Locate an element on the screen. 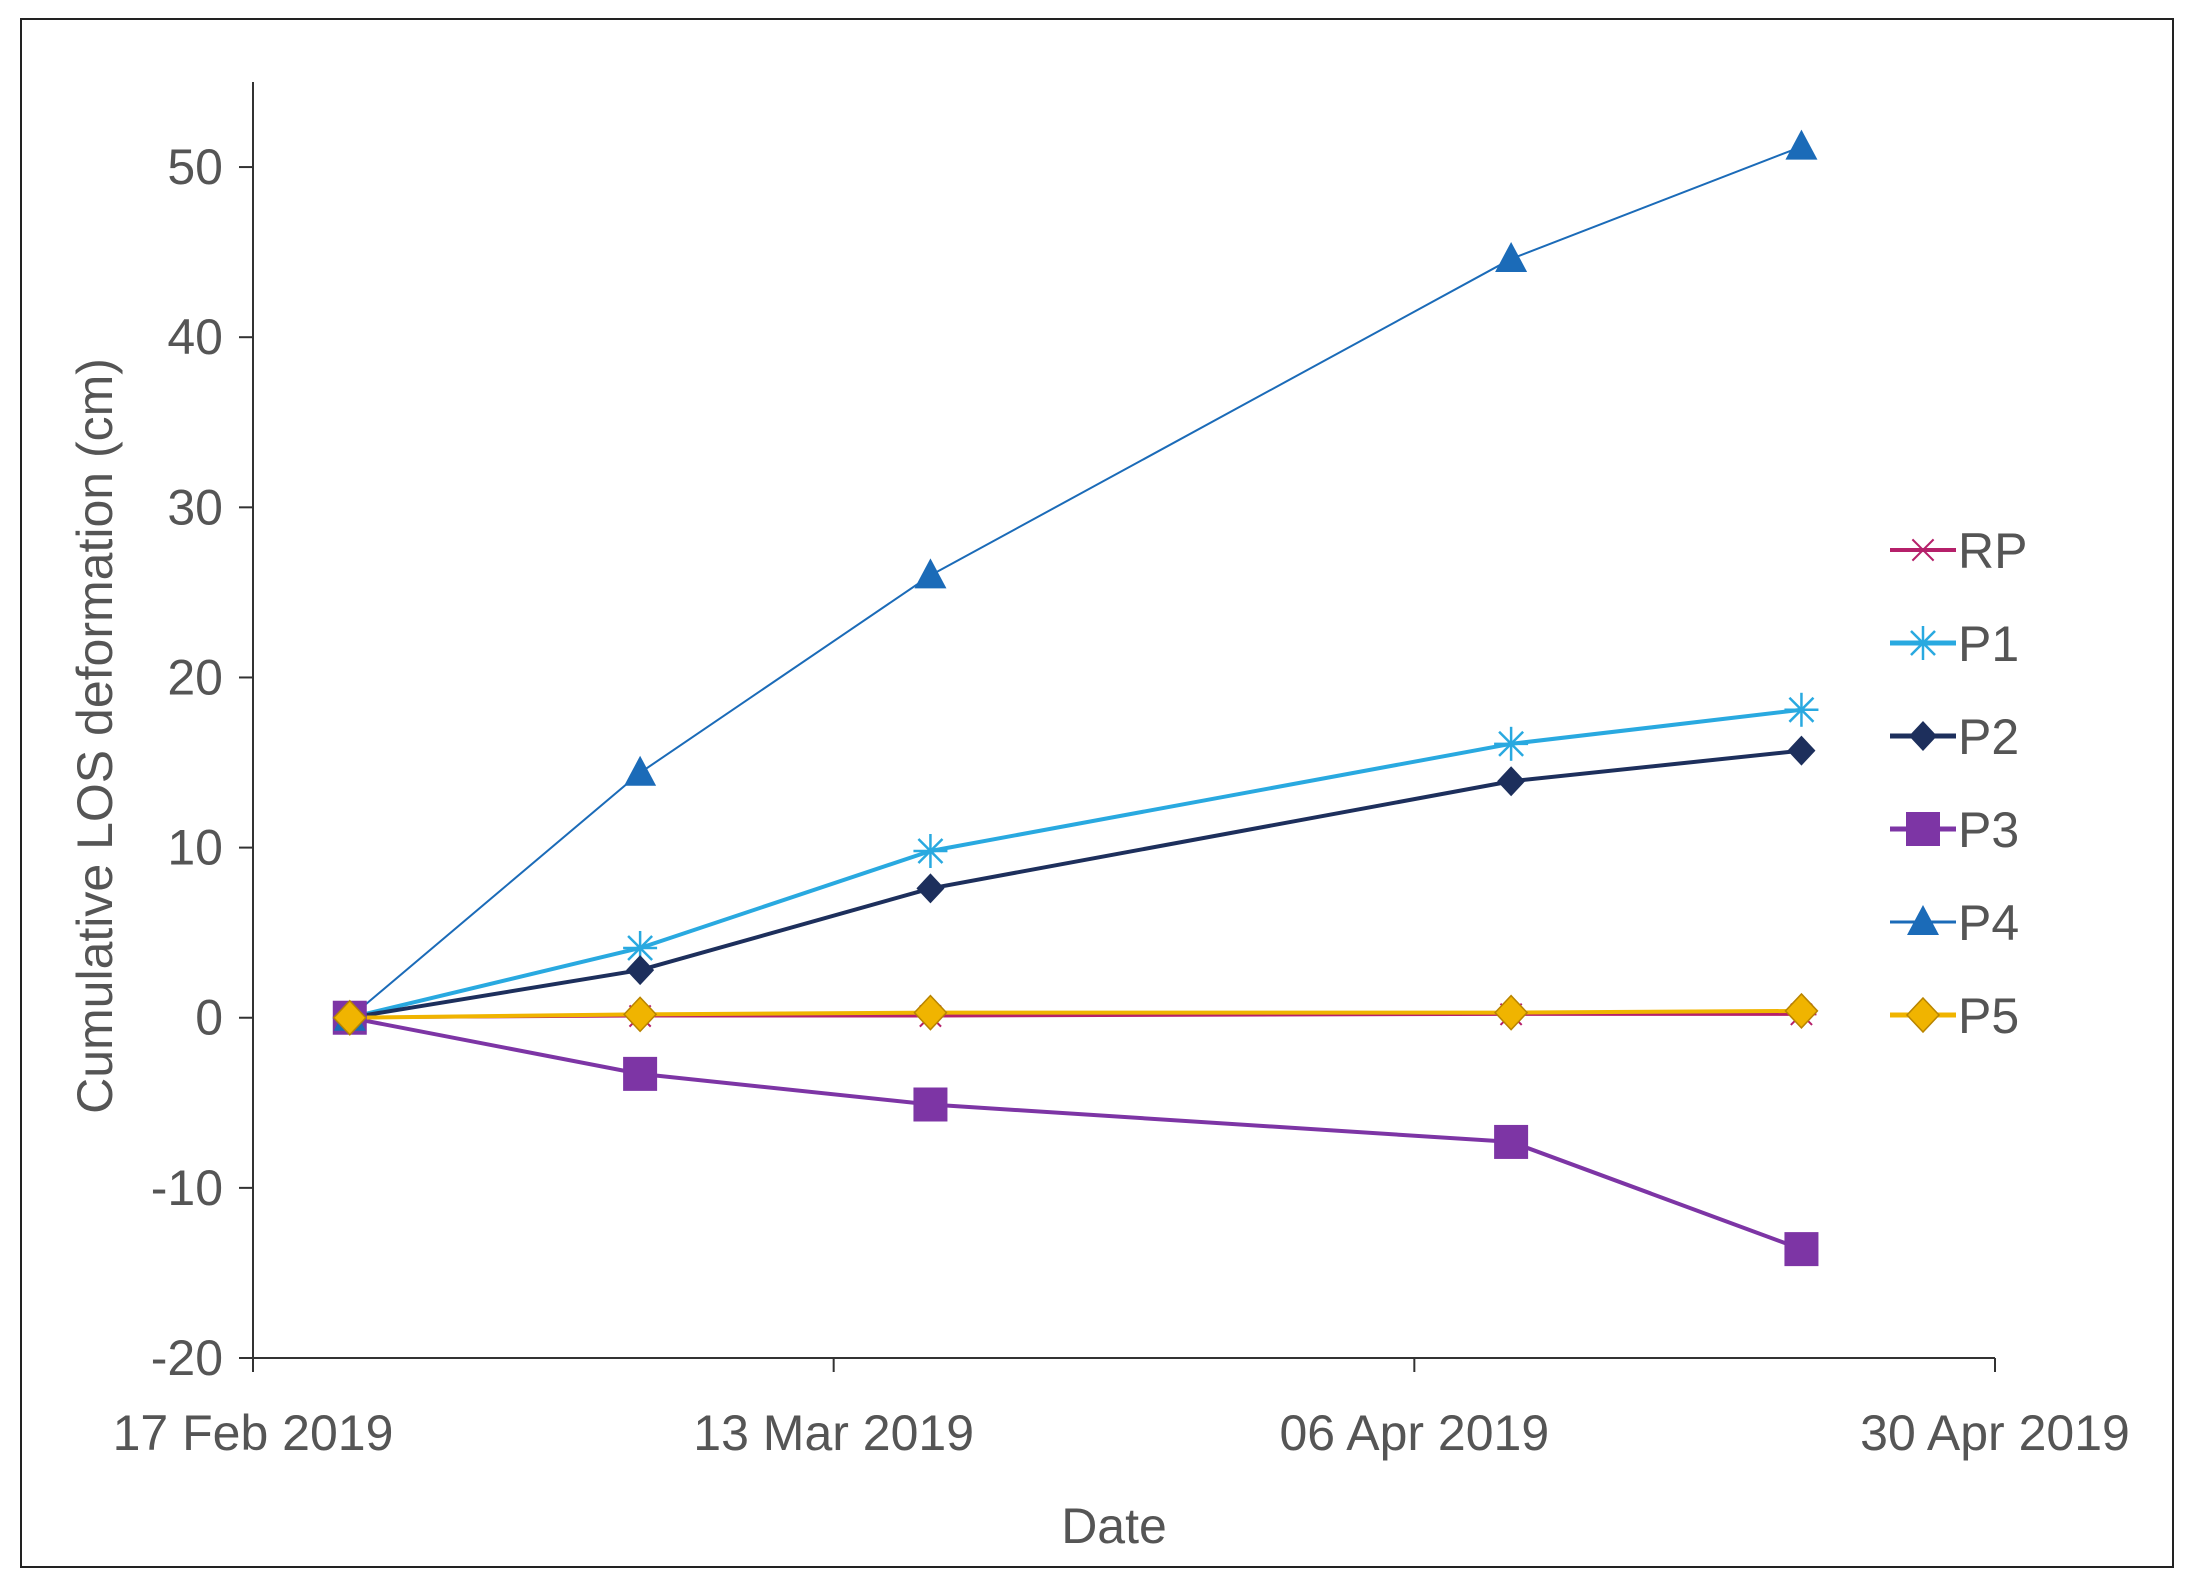 The width and height of the screenshot is (2197, 1592). y-tick-label: 40 is located at coordinates (195, 337).